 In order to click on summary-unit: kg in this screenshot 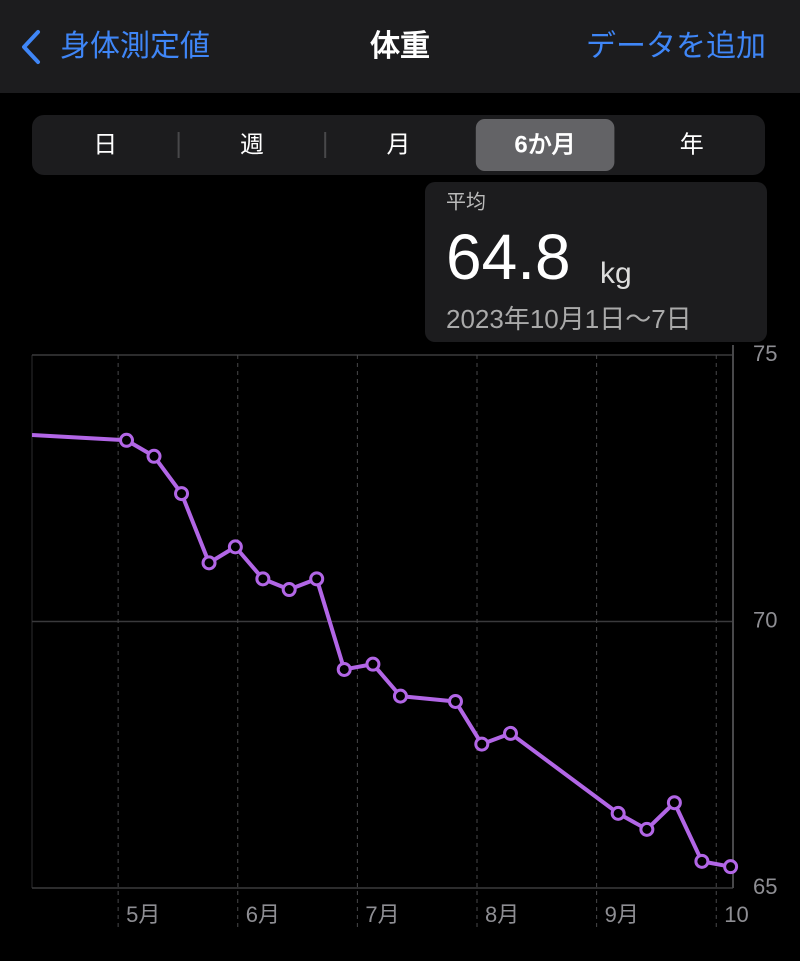, I will do `click(616, 273)`.